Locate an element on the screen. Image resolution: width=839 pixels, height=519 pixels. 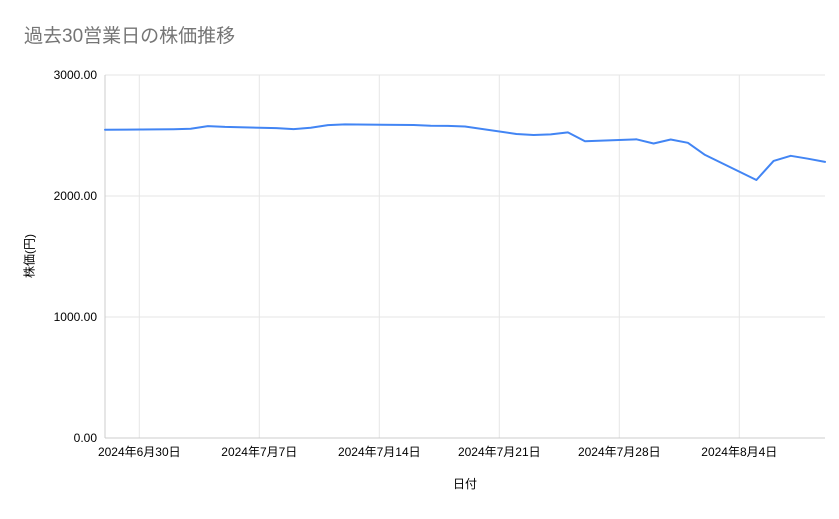
y-axis-title: 株価(円) is located at coordinates (29, 256).